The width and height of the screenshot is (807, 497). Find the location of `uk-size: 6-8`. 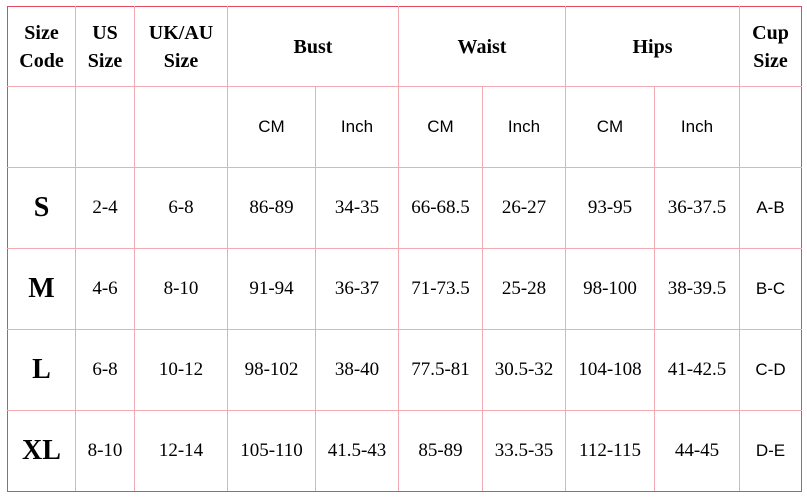

uk-size: 6-8 is located at coordinates (181, 208).